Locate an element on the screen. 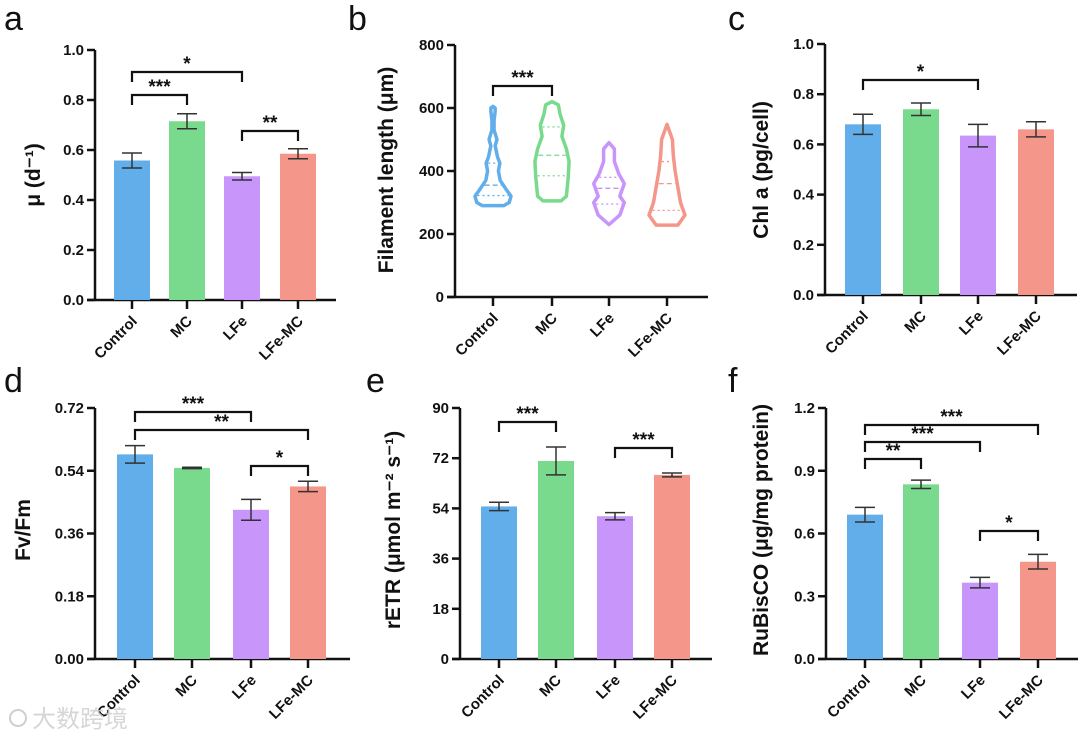 The height and width of the screenshot is (743, 1080). violin-Control is located at coordinates (493, 156).